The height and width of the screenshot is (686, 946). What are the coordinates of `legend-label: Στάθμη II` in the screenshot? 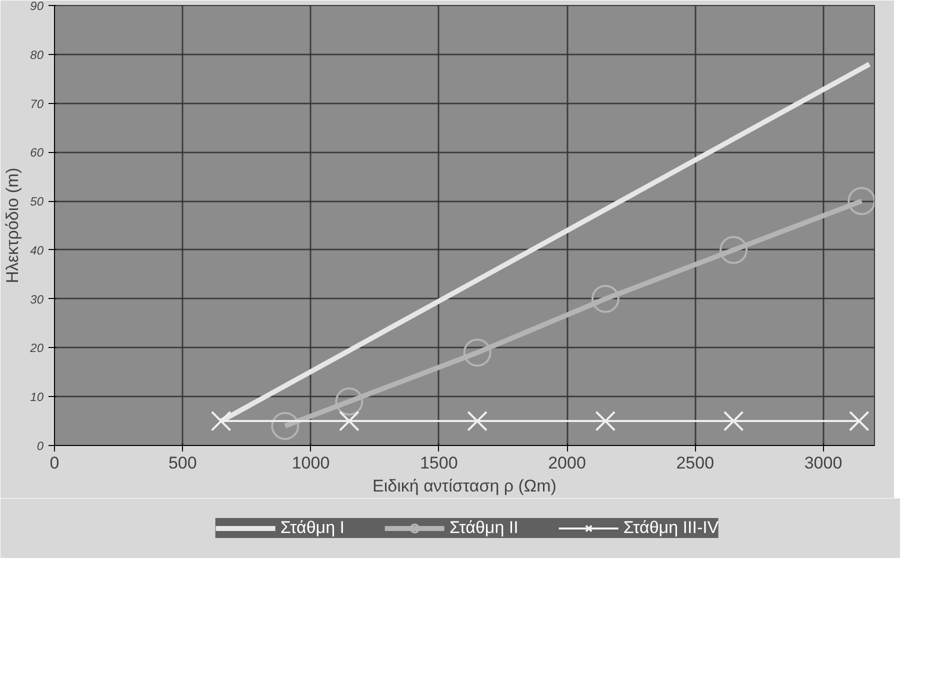 It's located at (483, 528).